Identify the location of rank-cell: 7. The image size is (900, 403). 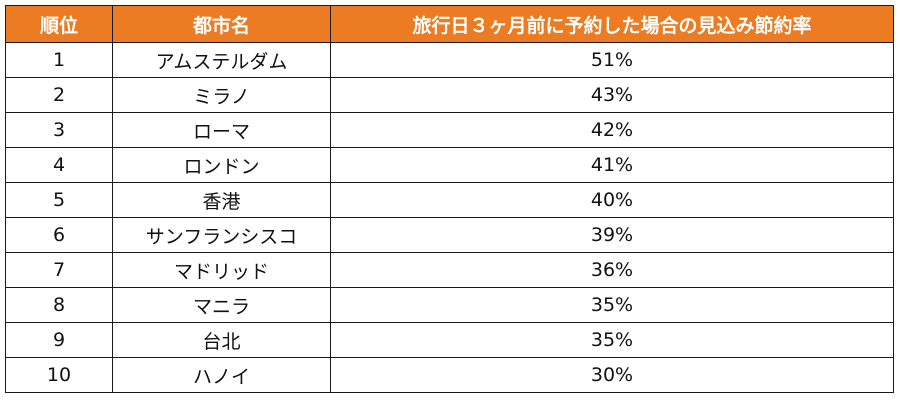
(59, 270).